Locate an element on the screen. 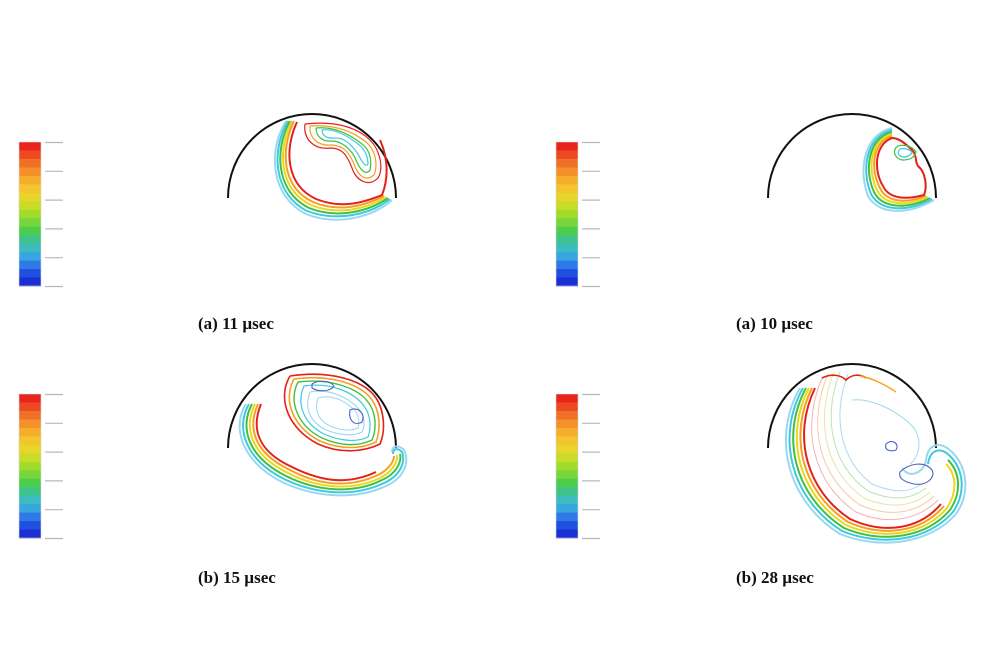 Image resolution: width=1000 pixels, height=665 pixels. contour-top-red is located at coordinates (844, 378).